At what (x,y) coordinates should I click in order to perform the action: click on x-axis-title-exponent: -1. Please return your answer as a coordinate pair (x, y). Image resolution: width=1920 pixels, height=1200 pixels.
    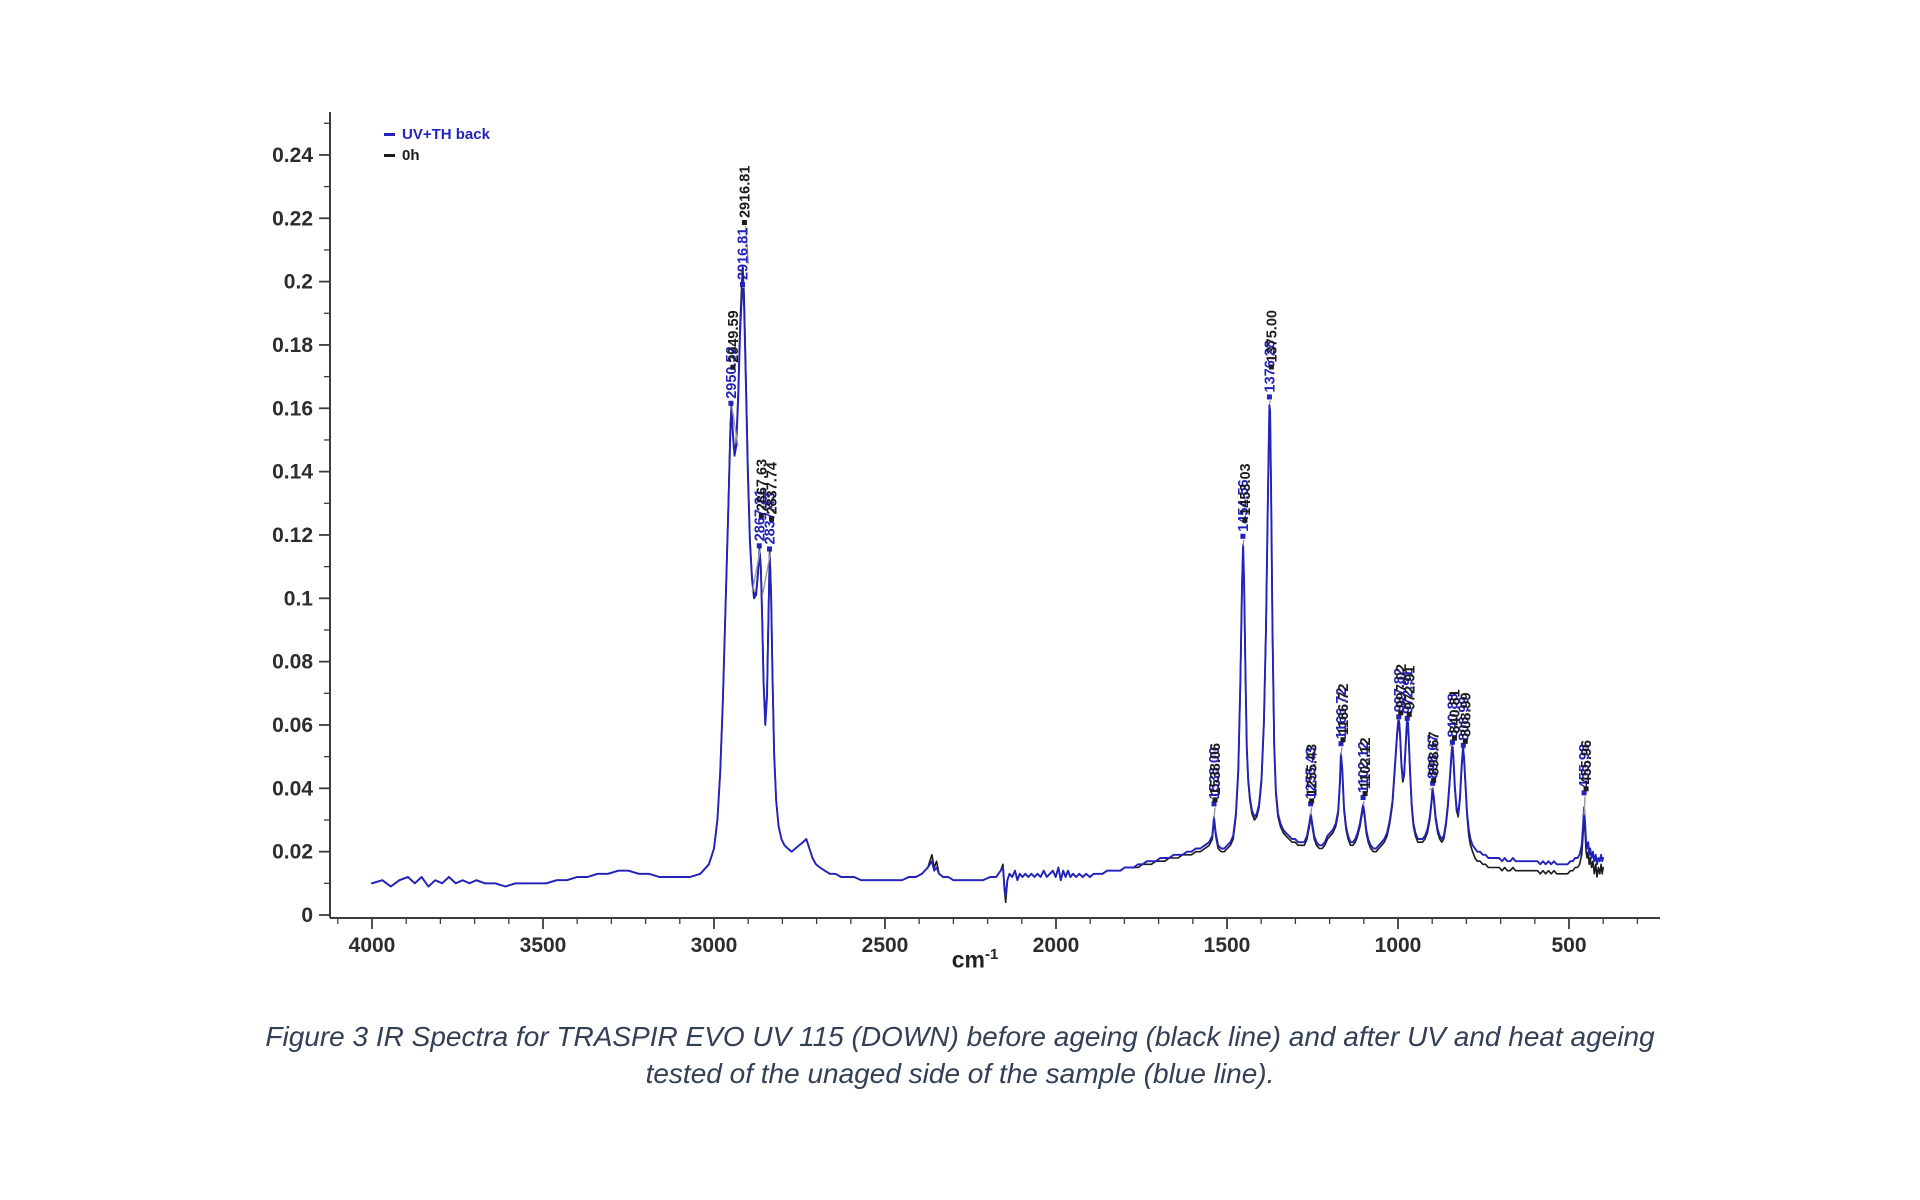
    Looking at the image, I should click on (991, 954).